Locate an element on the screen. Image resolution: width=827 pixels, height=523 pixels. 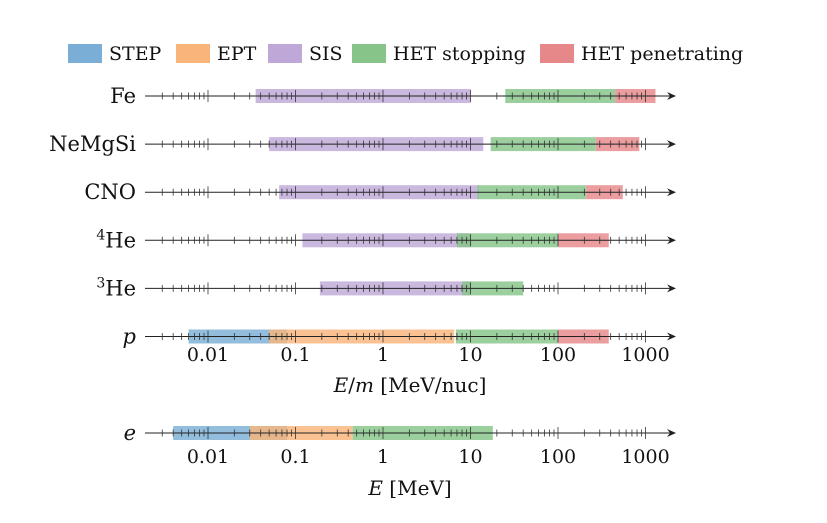
legend-swatch-het-penetrating is located at coordinates (557, 53).